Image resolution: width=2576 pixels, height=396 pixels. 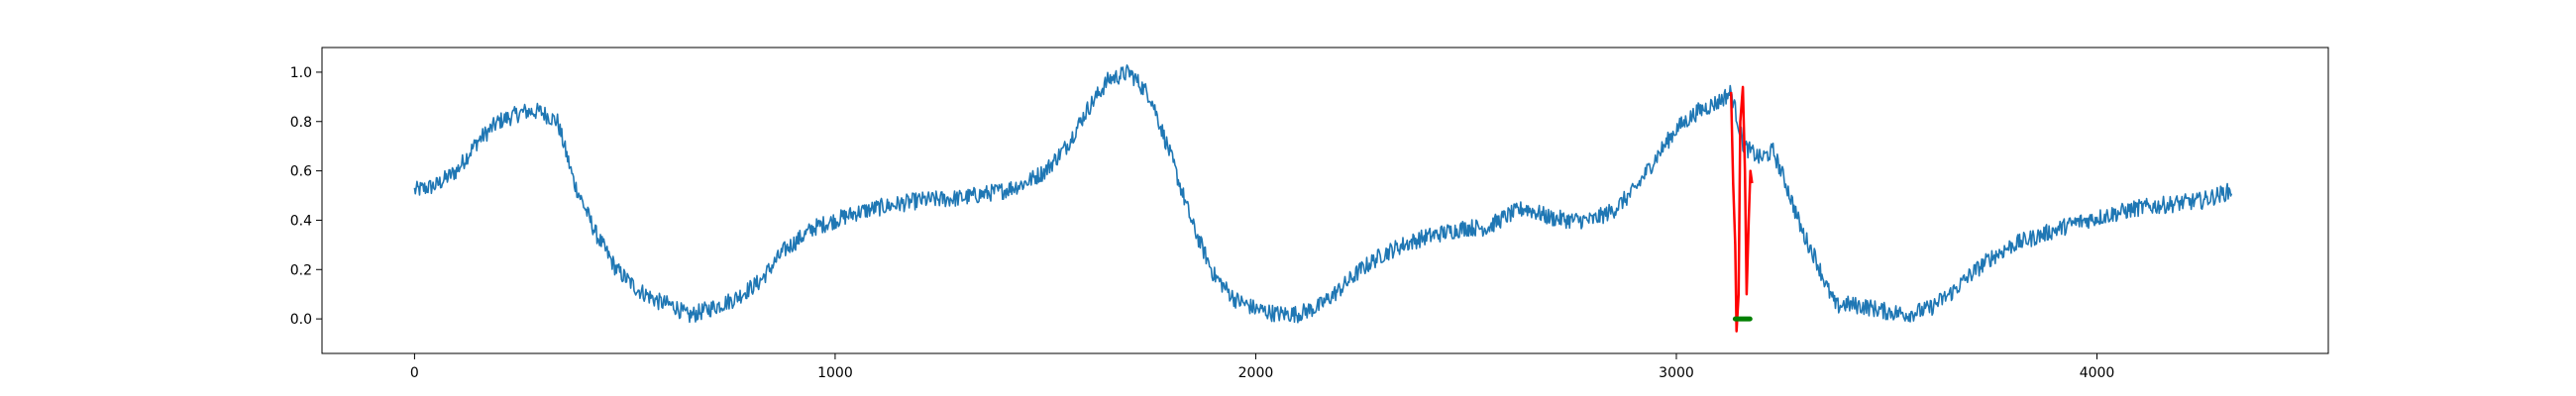 What do you see at coordinates (301, 172) in the screenshot?
I see `y-tick-label: 0.6` at bounding box center [301, 172].